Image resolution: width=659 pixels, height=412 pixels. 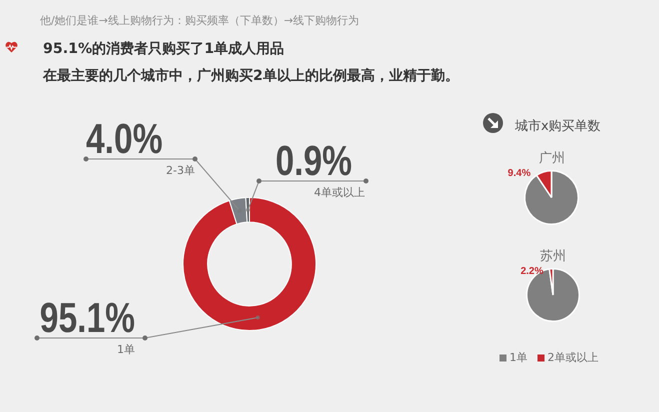 I want to click on chart-subtitle: 在最主要的几个城市中，广州购买2单以上的比例最高，业精于勤。, so click(x=251, y=75).